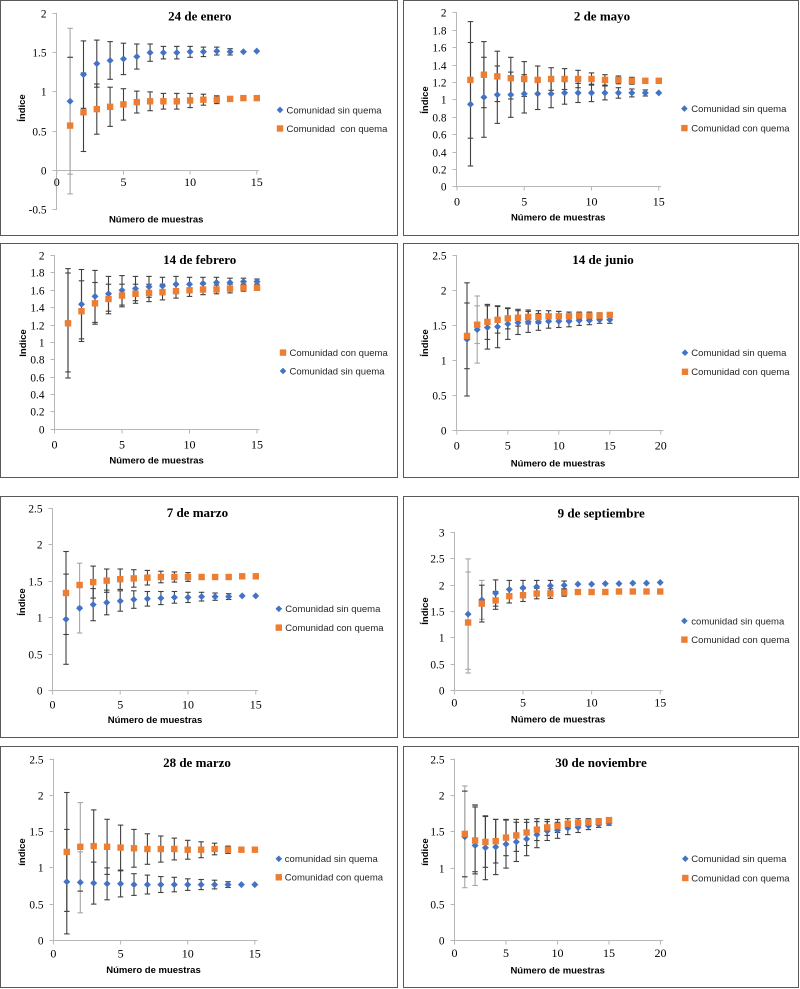 The image size is (800, 989). What do you see at coordinates (38, 210) in the screenshot?
I see `svg-text: -0.5` at bounding box center [38, 210].